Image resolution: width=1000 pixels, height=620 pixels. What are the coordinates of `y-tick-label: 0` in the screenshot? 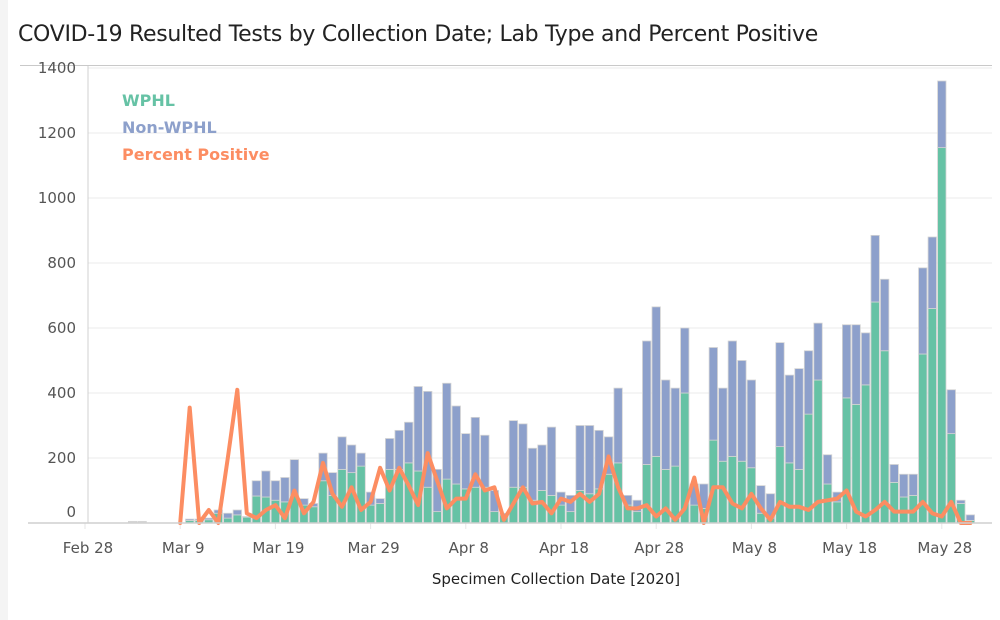 It's located at (71, 512).